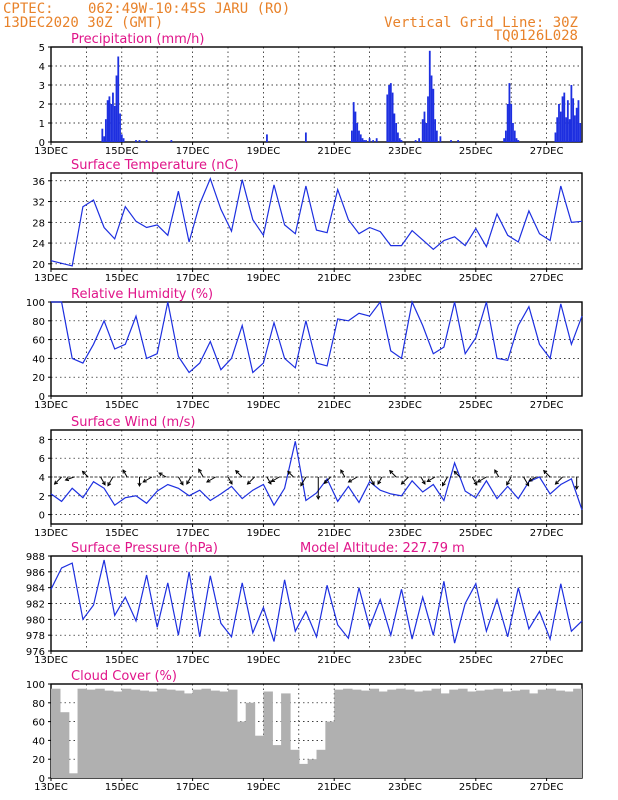 The height and width of the screenshot is (800, 618). Describe the element at coordinates (28, 9) in the screenshot. I see `header-source: CPTEC:` at that location.